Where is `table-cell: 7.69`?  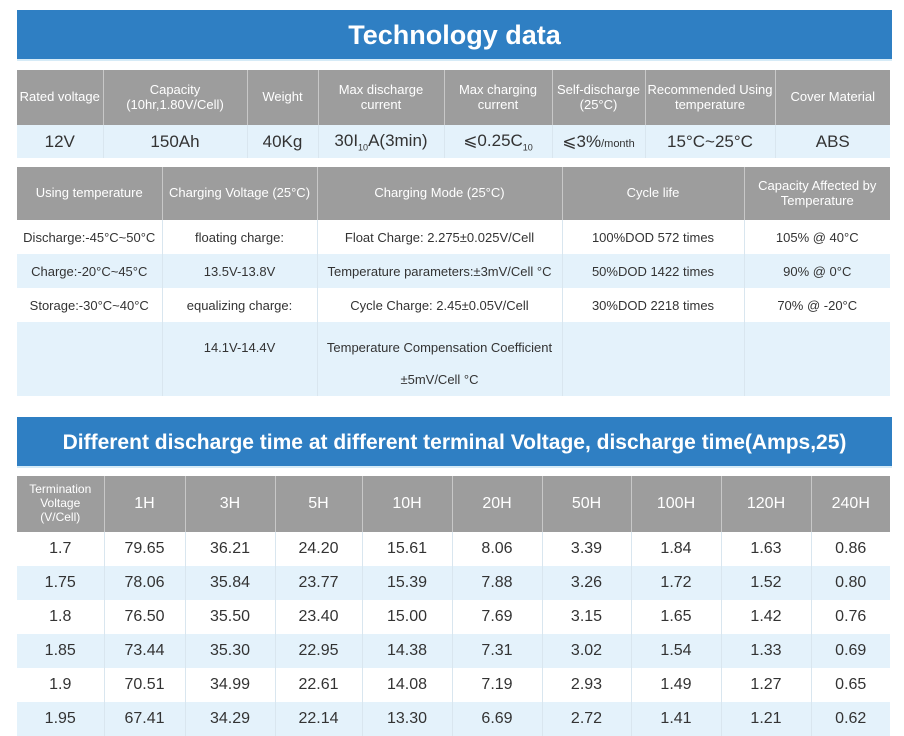 table-cell: 7.69 is located at coordinates (497, 617).